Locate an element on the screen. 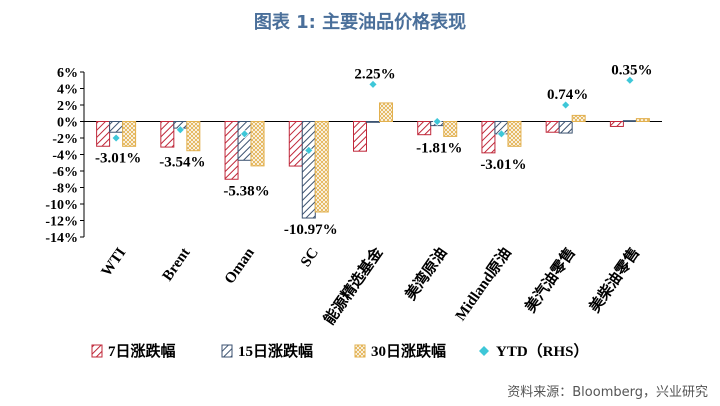 This screenshot has width=720, height=406. legend-30d-label: 30日涨跌幅 is located at coordinates (408, 351).